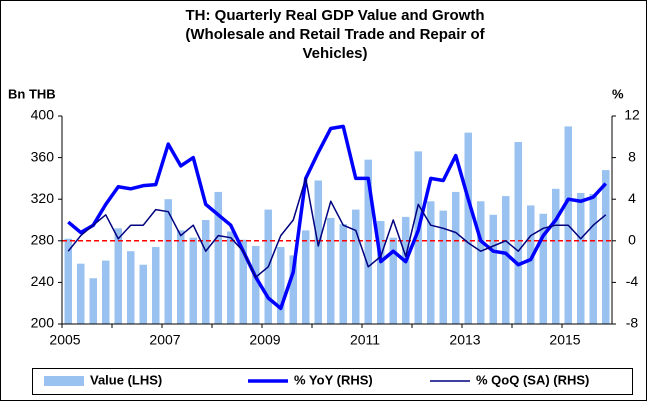 This screenshot has height=401, width=647. I want to click on x-tick-label: 2005, so click(64, 340).